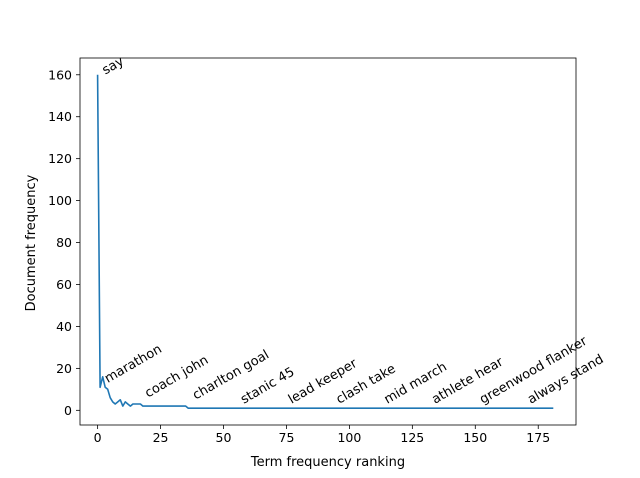 This screenshot has width=640, height=478. What do you see at coordinates (60, 74) in the screenshot?
I see `y-tick-label: 160` at bounding box center [60, 74].